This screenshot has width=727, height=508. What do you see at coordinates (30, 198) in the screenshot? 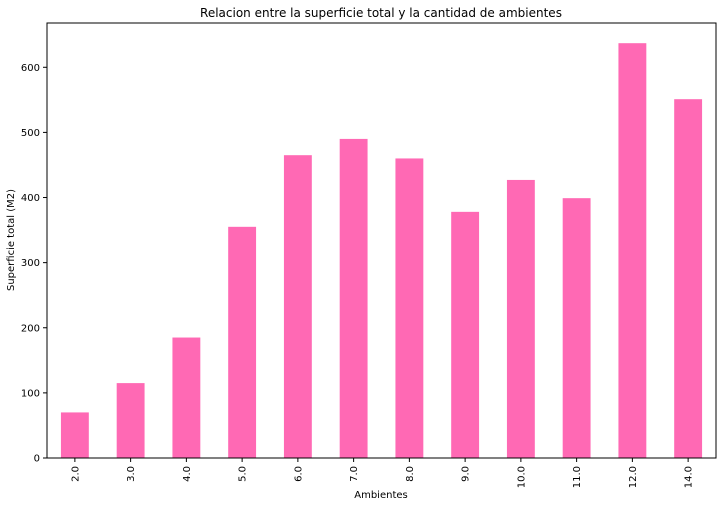
I see `y-tick-label: 400` at bounding box center [30, 198].